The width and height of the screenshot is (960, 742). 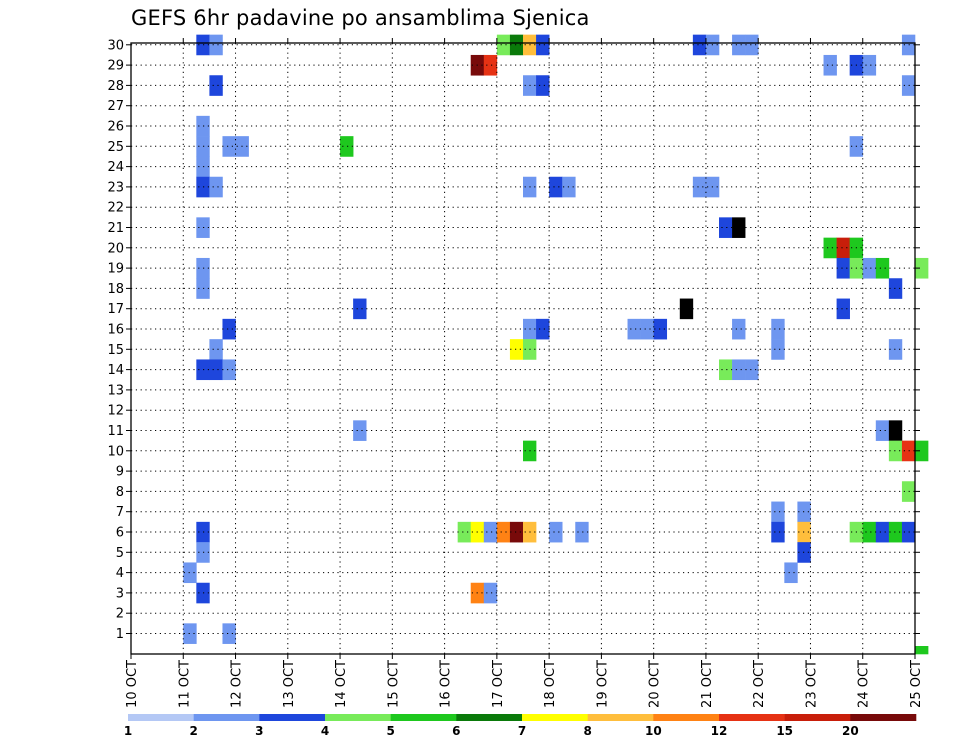 I want to click on x-tick-label: 11 OCT, so click(x=184, y=684).